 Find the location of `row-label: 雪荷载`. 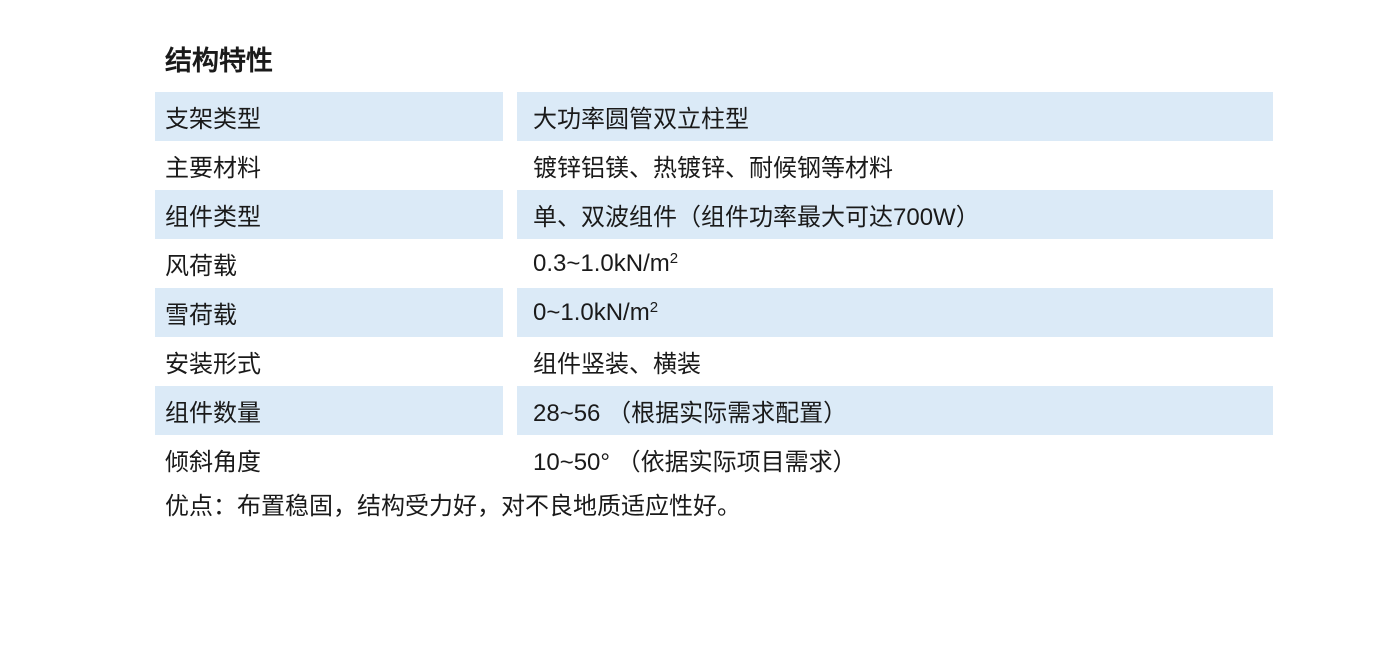

row-label: 雪荷载 is located at coordinates (201, 315).